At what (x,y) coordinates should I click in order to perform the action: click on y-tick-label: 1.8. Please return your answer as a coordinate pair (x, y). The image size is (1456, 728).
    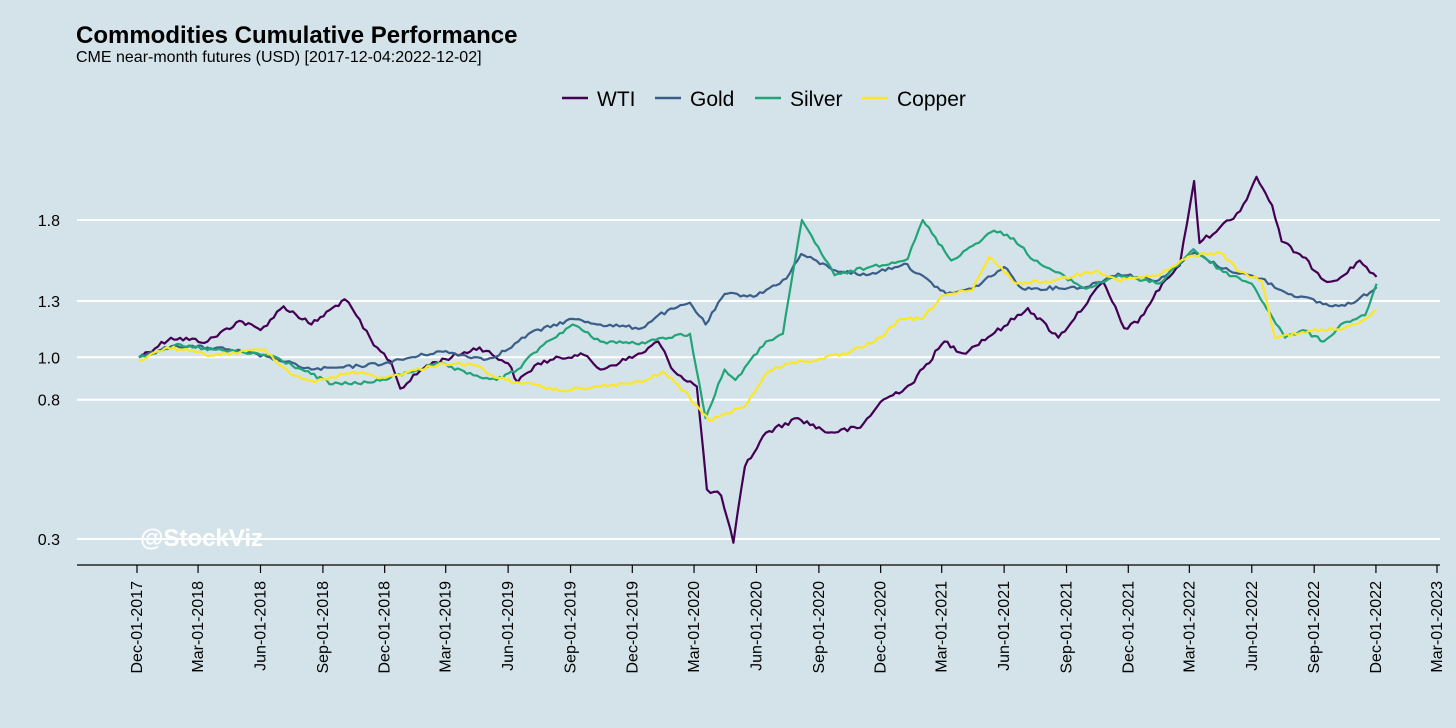
    Looking at the image, I should click on (49, 221).